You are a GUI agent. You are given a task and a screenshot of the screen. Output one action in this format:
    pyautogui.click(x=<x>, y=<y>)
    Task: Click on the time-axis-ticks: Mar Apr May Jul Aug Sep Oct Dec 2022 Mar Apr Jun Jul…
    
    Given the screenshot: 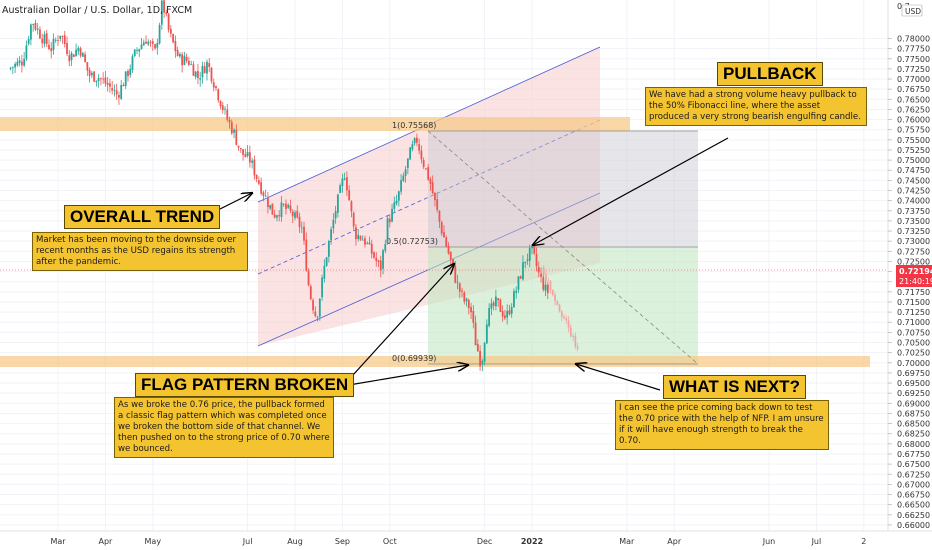 What is the action you would take?
    pyautogui.click(x=458, y=541)
    